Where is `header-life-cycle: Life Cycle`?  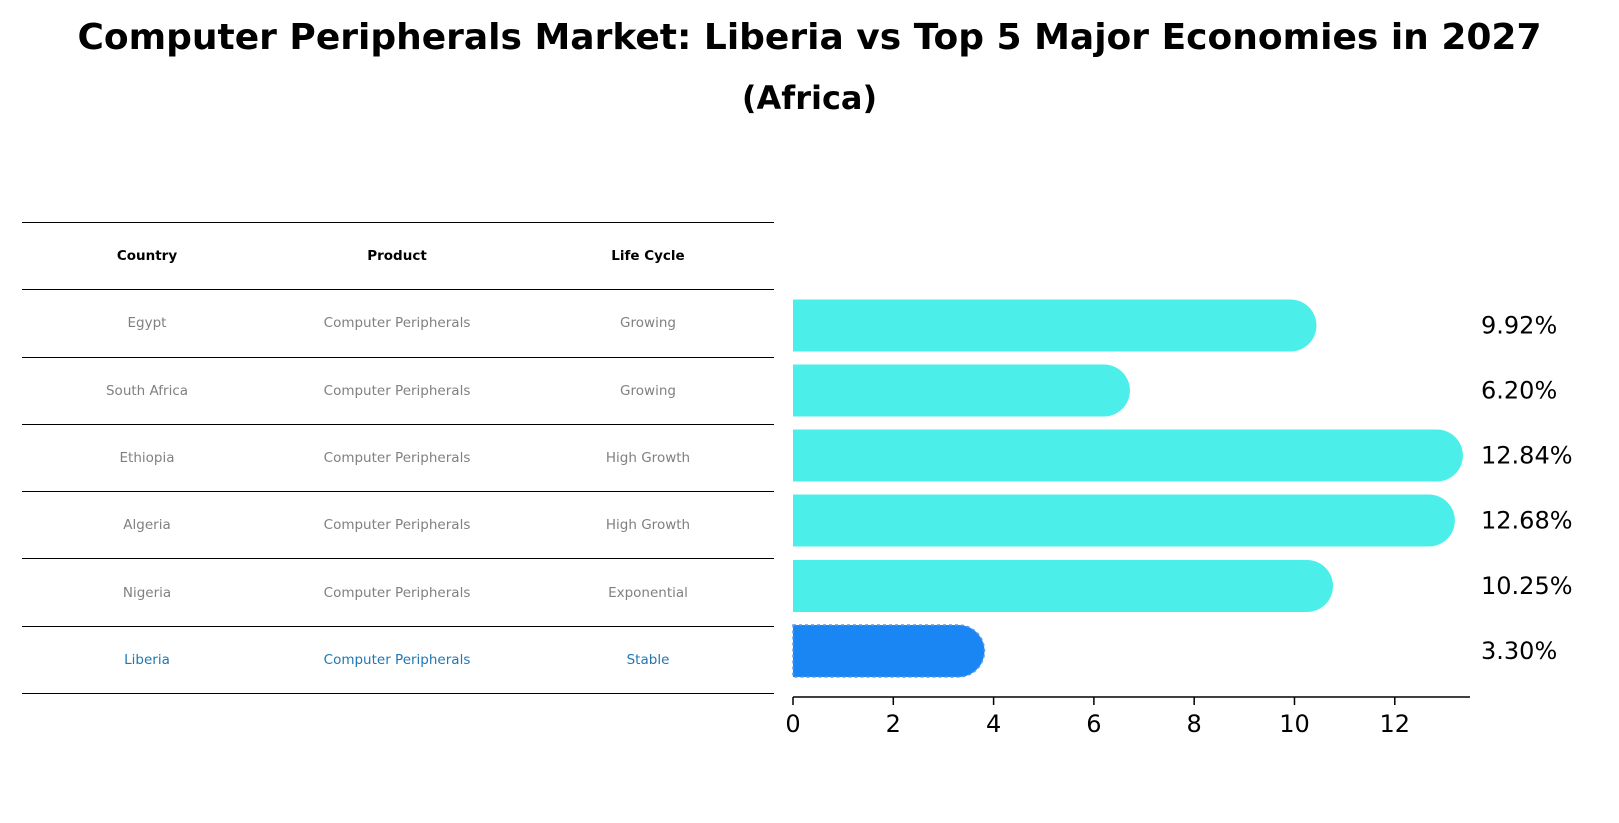 header-life-cycle: Life Cycle is located at coordinates (648, 256).